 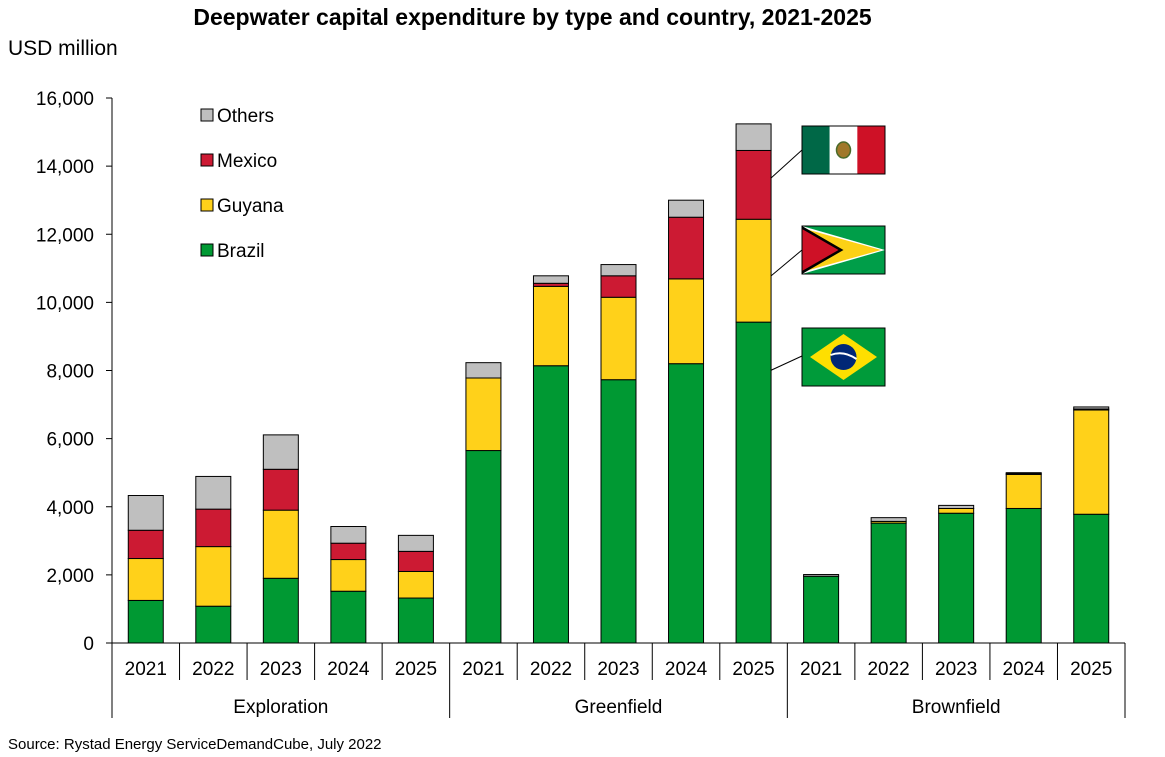 I want to click on group-label: Exploration, so click(x=280, y=707).